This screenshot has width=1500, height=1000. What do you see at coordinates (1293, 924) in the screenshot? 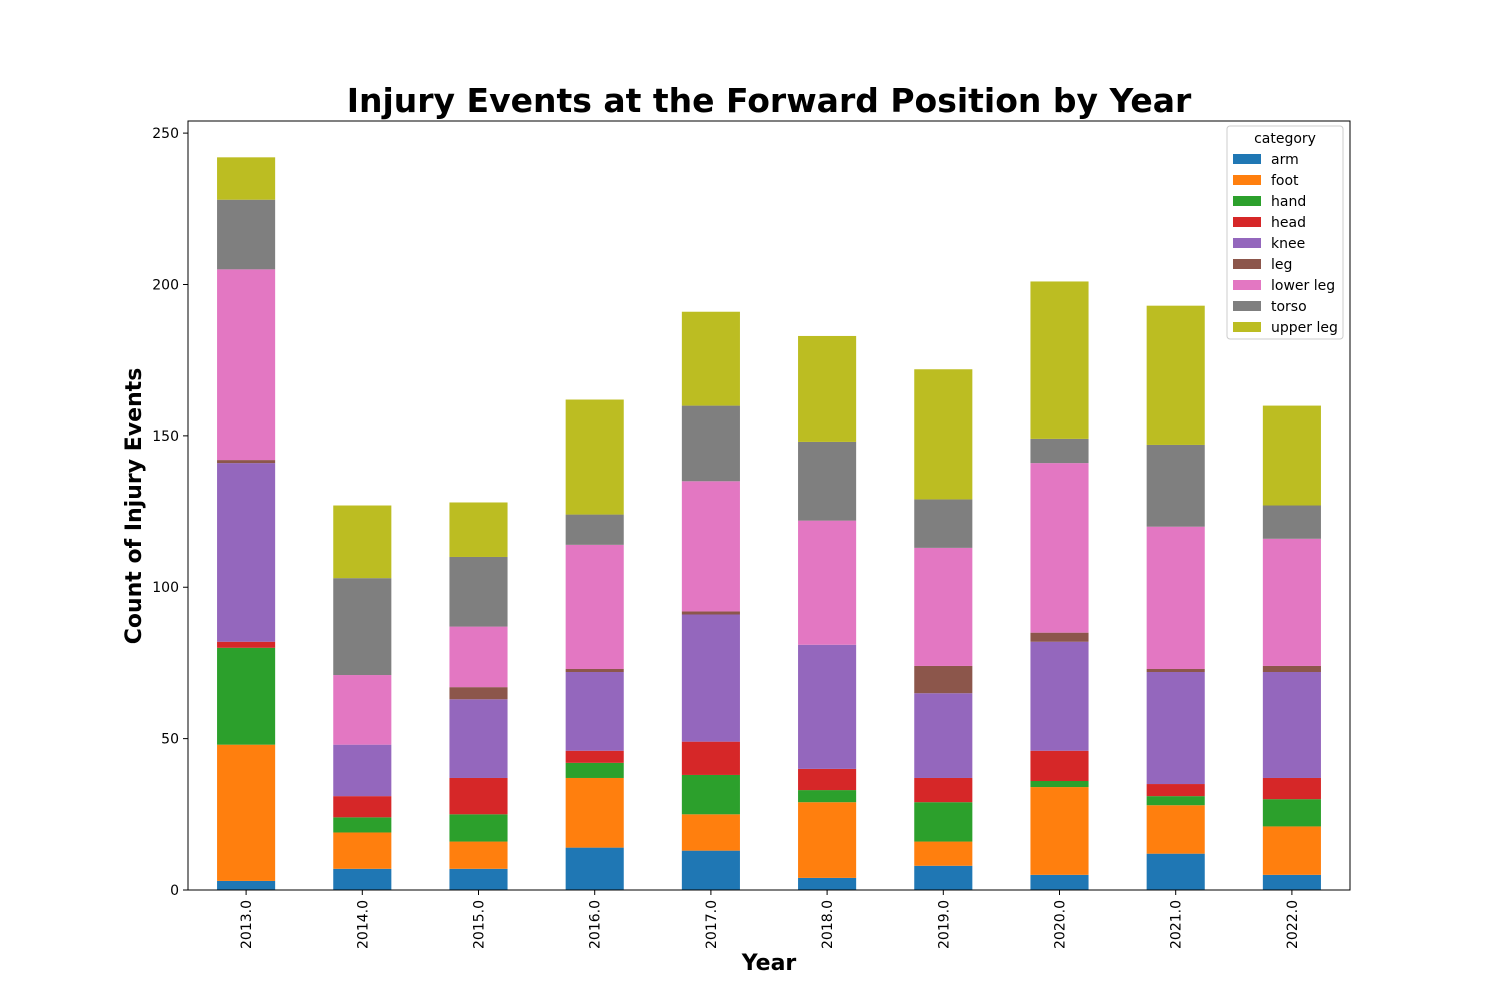
I see `x-tick-label: 2022.0` at bounding box center [1293, 924].